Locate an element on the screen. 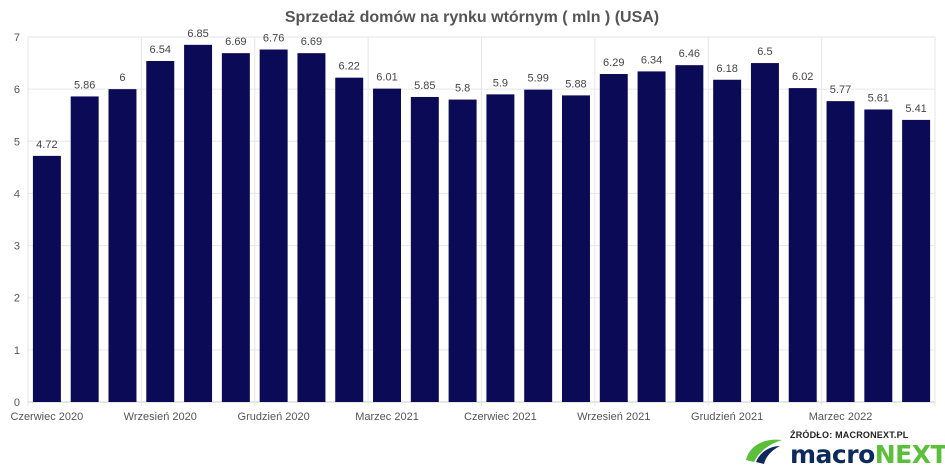 The height and width of the screenshot is (476, 945). data-label: 5.85 is located at coordinates (424, 86).